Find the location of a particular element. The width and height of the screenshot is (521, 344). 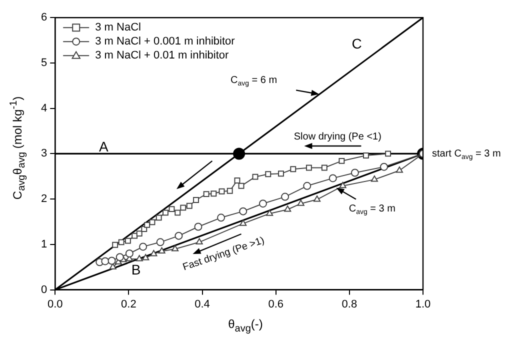

annotation: B is located at coordinates (136, 270).